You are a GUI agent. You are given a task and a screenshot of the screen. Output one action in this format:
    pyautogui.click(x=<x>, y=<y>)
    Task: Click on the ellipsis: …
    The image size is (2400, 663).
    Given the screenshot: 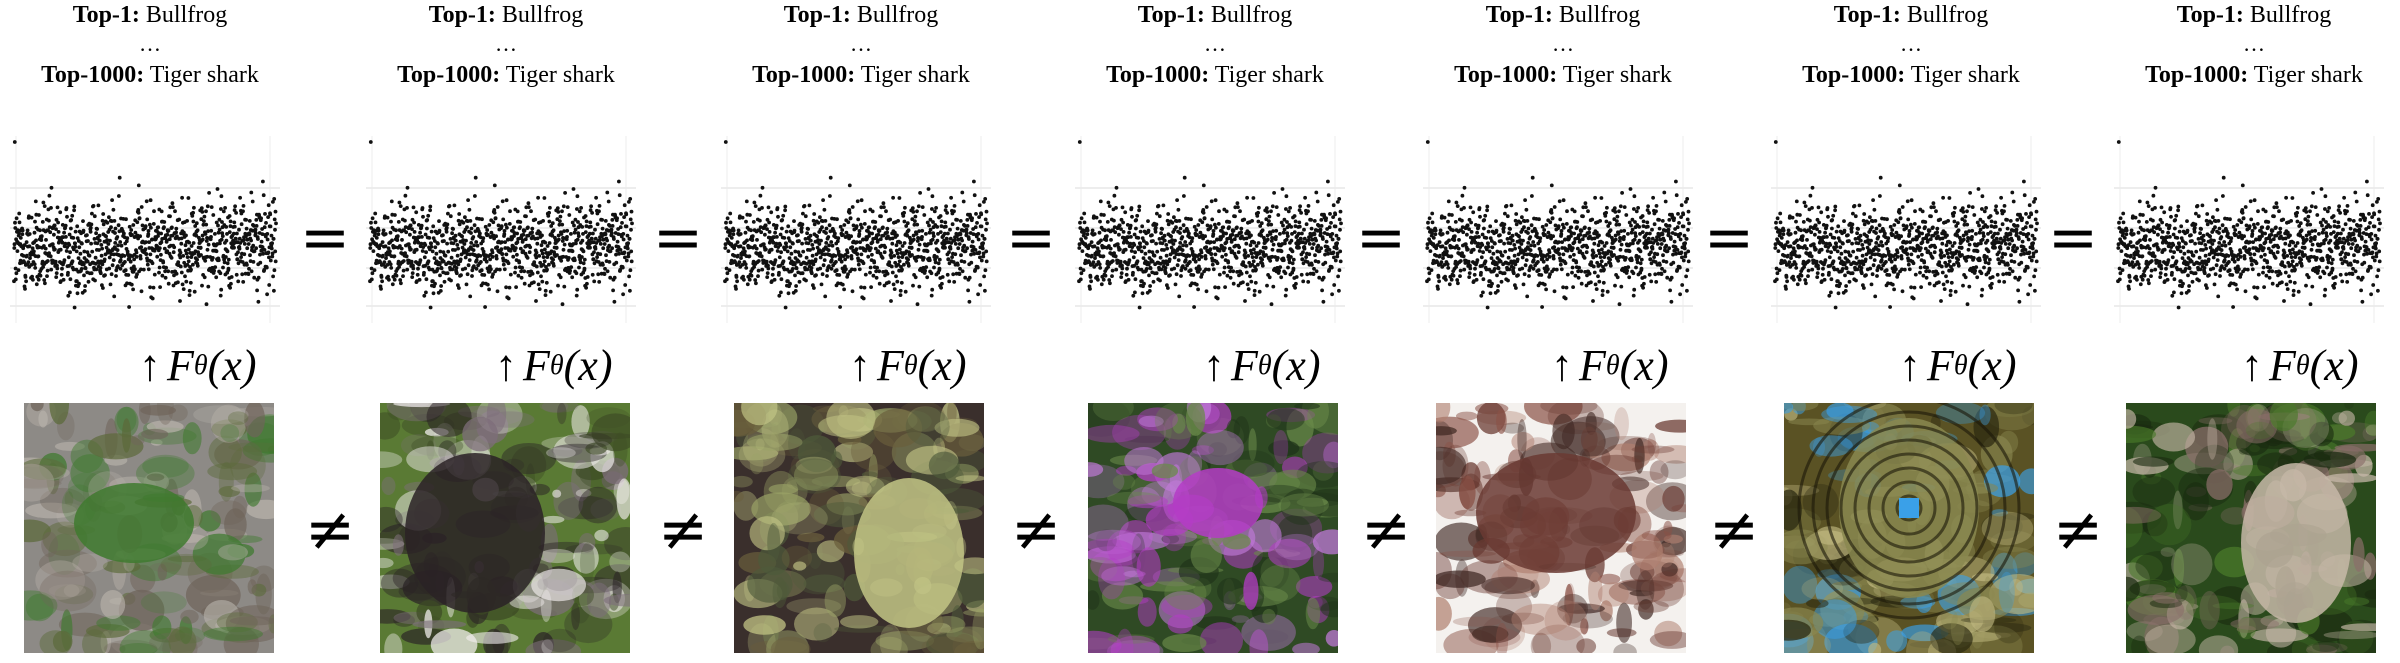 What is the action you would take?
    pyautogui.click(x=861, y=43)
    